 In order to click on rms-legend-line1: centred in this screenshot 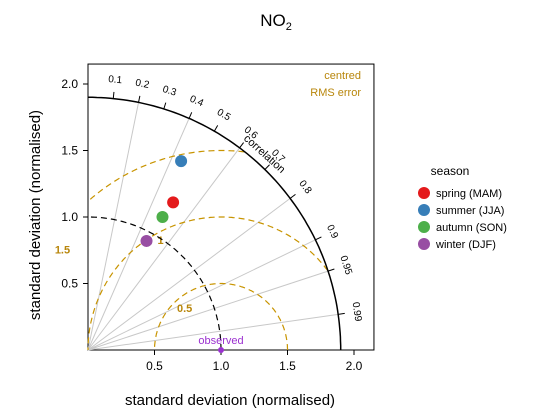, I will do `click(342, 76)`.